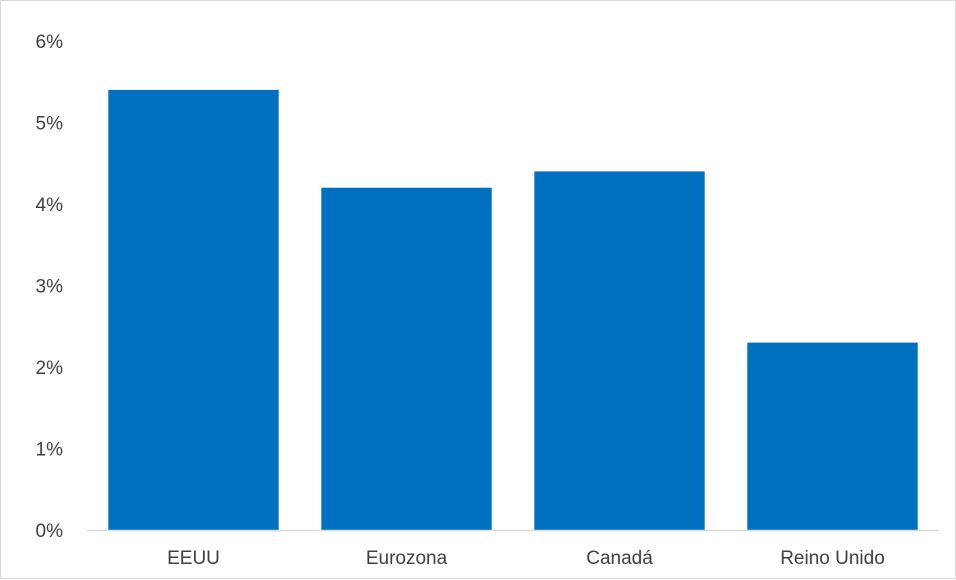  I want to click on y-tick-label: 2%, so click(50, 368).